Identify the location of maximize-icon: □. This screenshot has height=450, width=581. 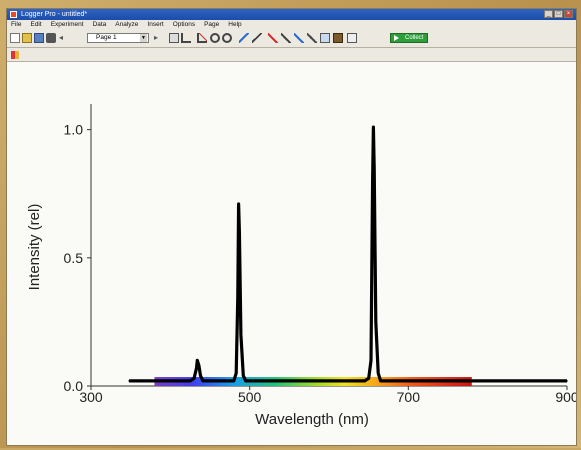
(558, 14).